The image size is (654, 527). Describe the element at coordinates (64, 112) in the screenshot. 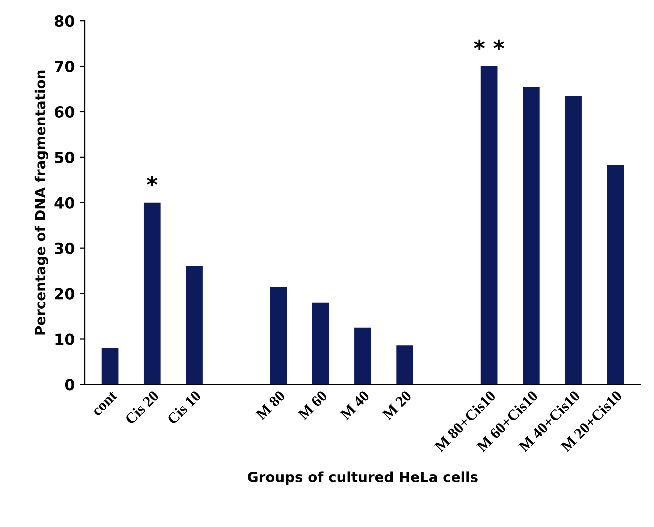

I see `y-tick-label: 60` at that location.